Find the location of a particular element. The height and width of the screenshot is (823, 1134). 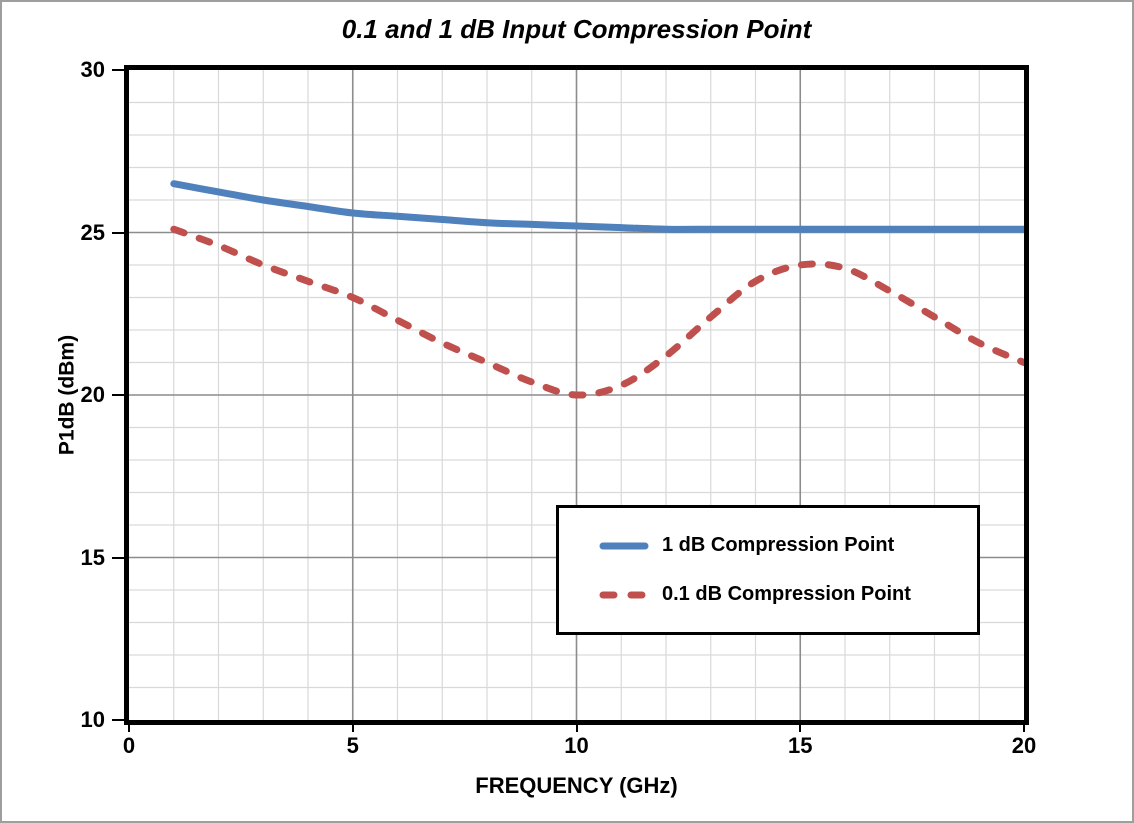

legend-item-1db: 1 dB Compression Point is located at coordinates (768, 545).